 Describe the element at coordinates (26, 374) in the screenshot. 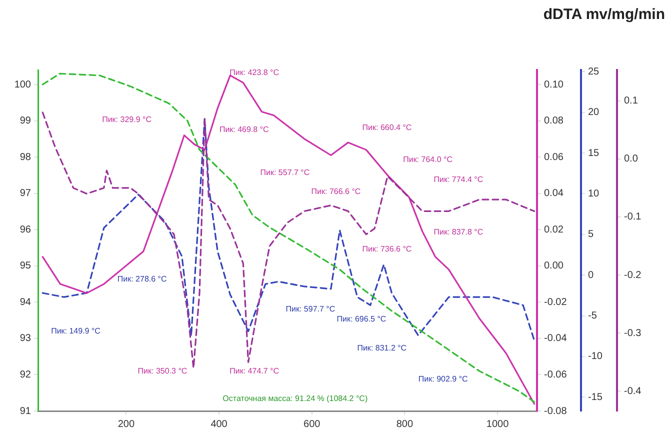

I see `y-tick-label: 92` at that location.